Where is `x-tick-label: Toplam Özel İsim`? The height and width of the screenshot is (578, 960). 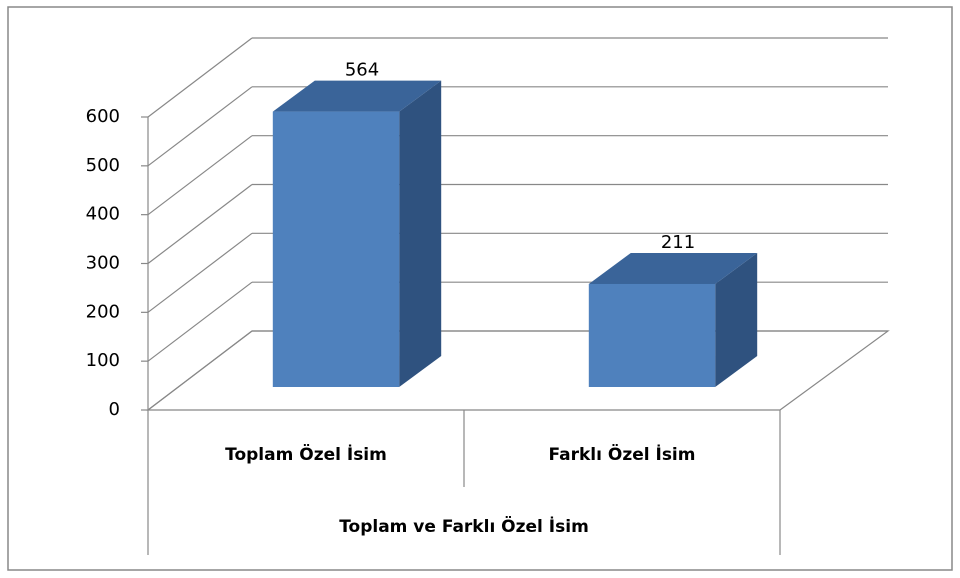
x-tick-label: Toplam Özel İsim is located at coordinates (306, 454).